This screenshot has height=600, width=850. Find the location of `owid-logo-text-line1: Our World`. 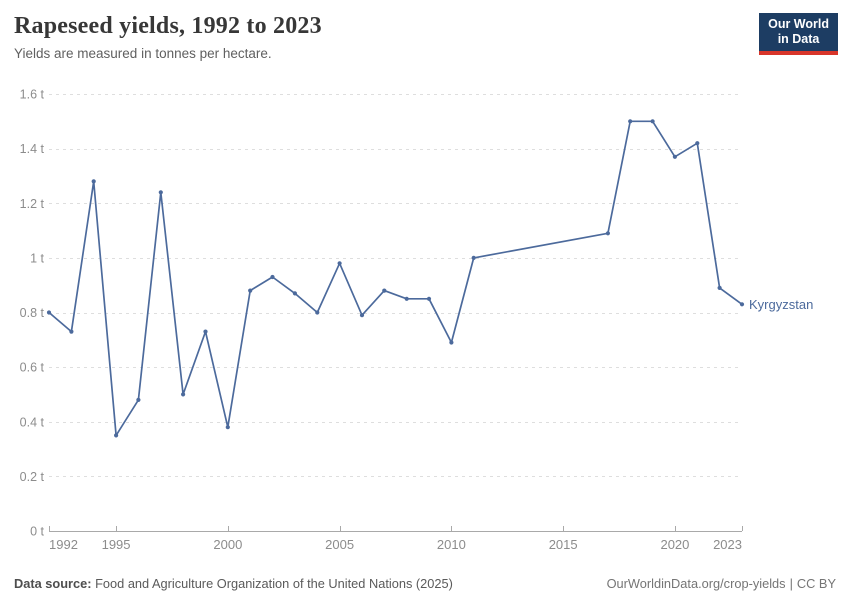

owid-logo-text-line1: Our World is located at coordinates (798, 24).